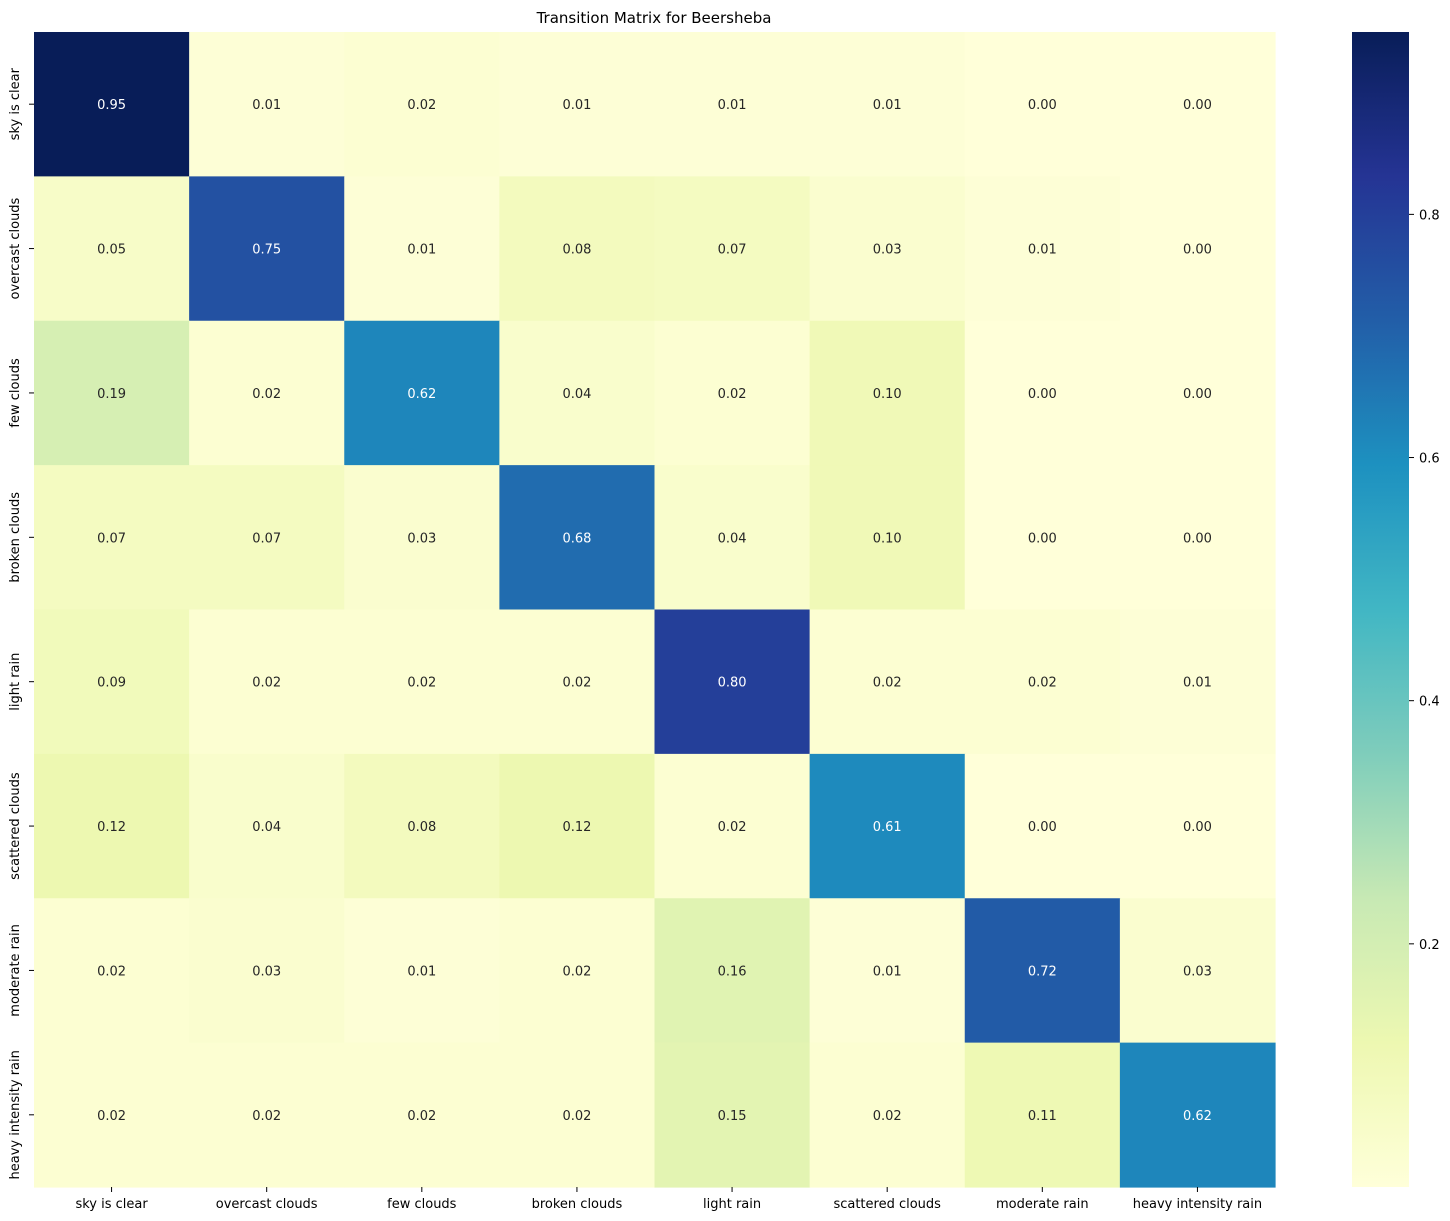 The height and width of the screenshot is (1221, 1450). What do you see at coordinates (15, 103) in the screenshot?
I see `y-tick-label: sky is clear` at bounding box center [15, 103].